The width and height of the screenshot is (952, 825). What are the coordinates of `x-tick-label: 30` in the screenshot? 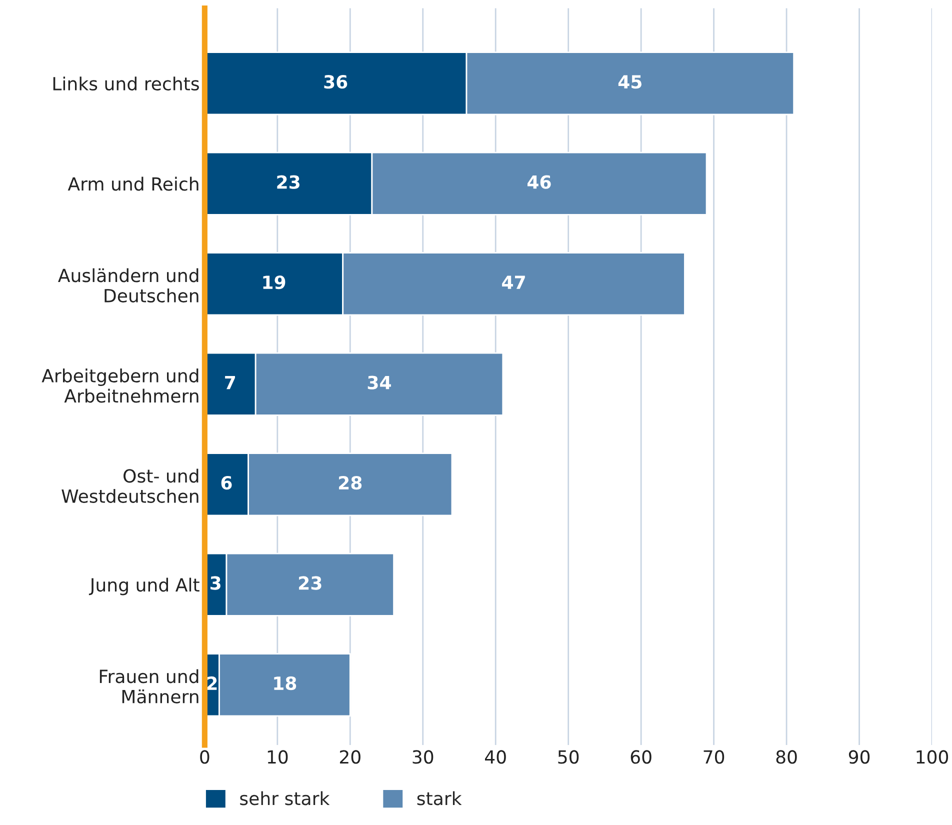 It's located at (423, 757).